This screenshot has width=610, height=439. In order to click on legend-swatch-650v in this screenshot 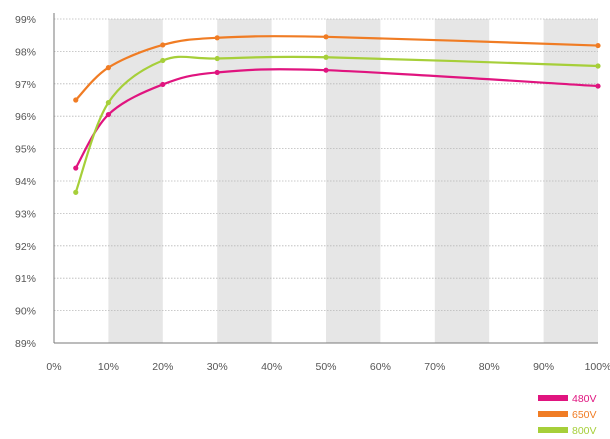, I will do `click(553, 414)`.